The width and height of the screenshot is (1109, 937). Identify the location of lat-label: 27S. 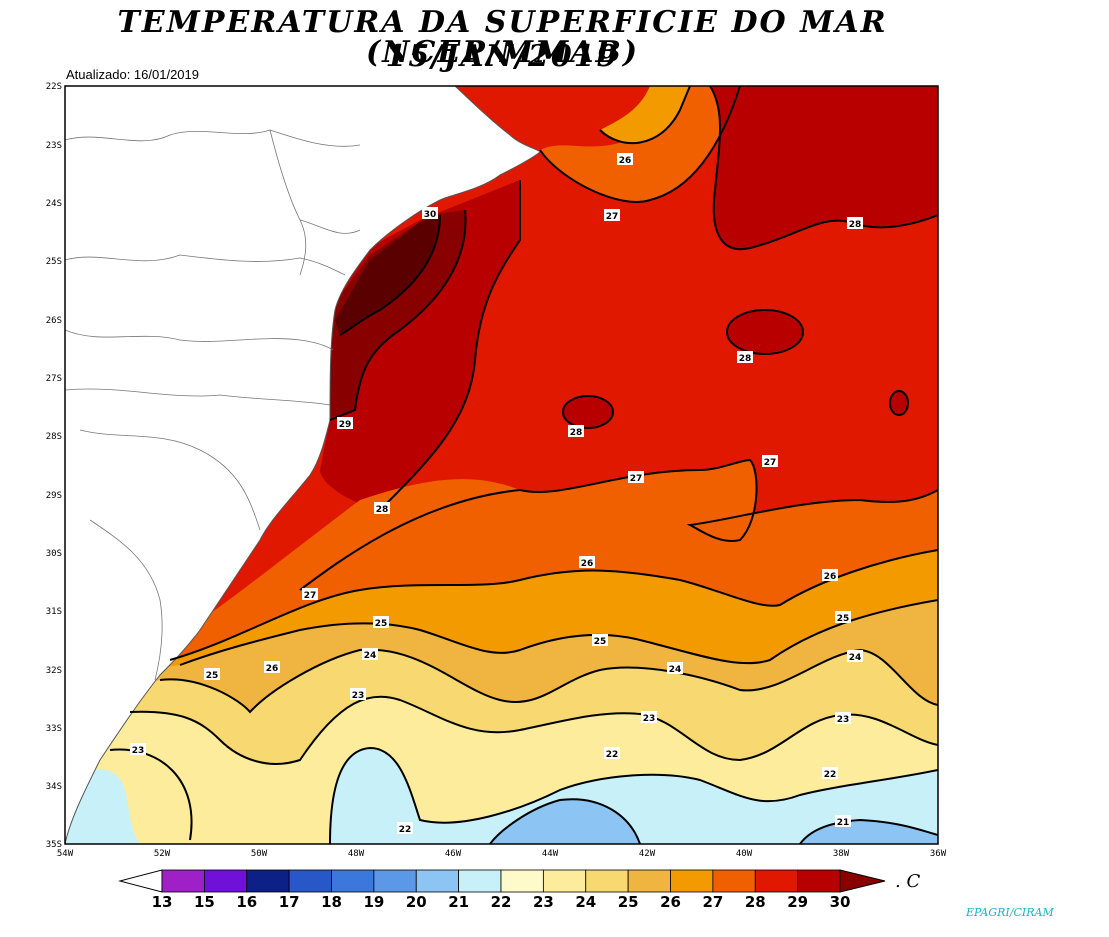
(54, 379).